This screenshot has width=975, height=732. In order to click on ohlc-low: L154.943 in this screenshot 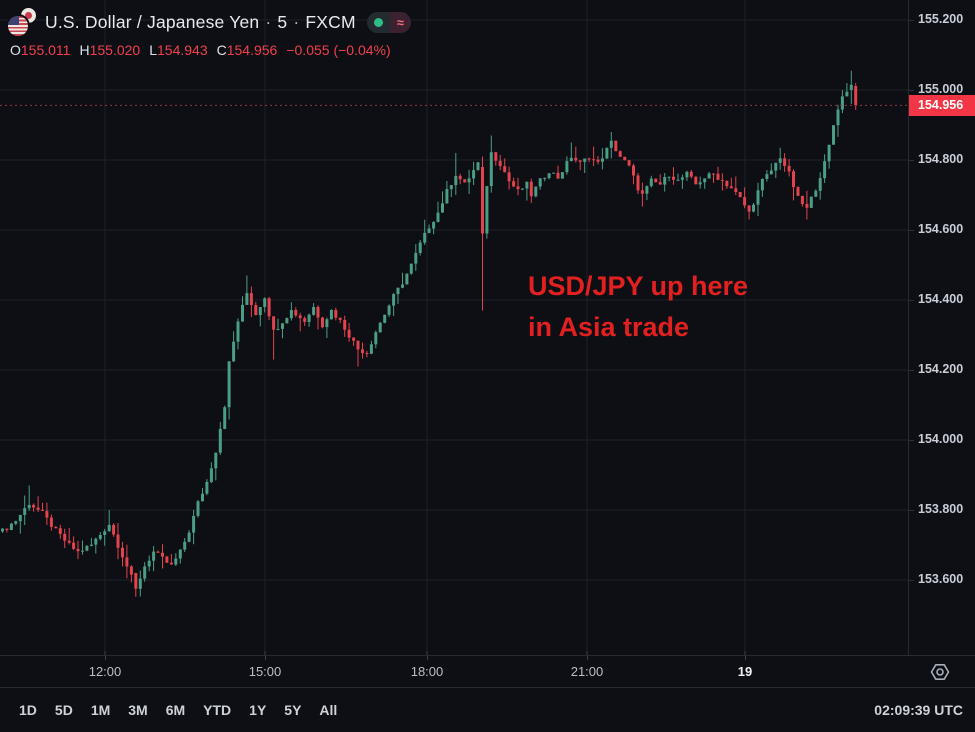, I will do `click(178, 50)`.